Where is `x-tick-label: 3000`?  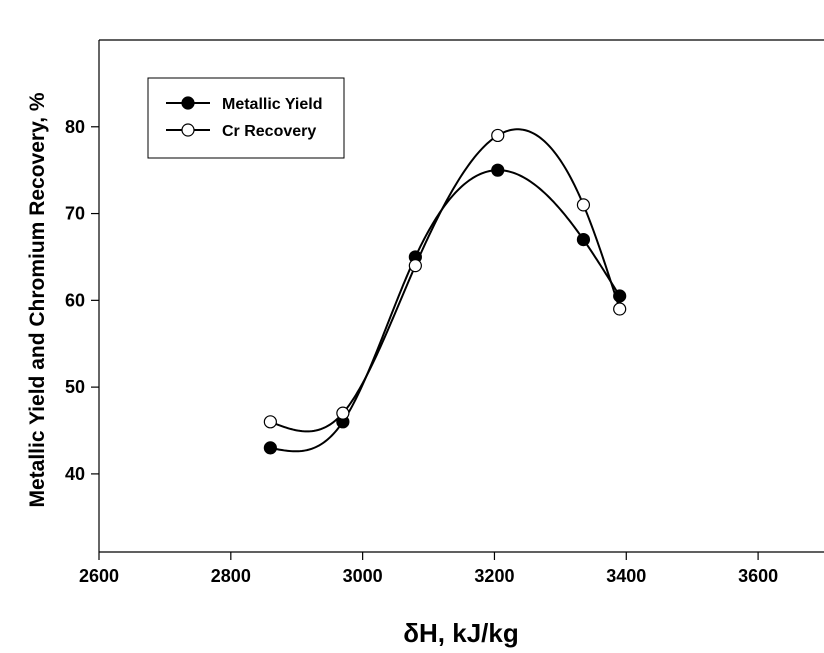
x-tick-label: 3000 is located at coordinates (363, 576).